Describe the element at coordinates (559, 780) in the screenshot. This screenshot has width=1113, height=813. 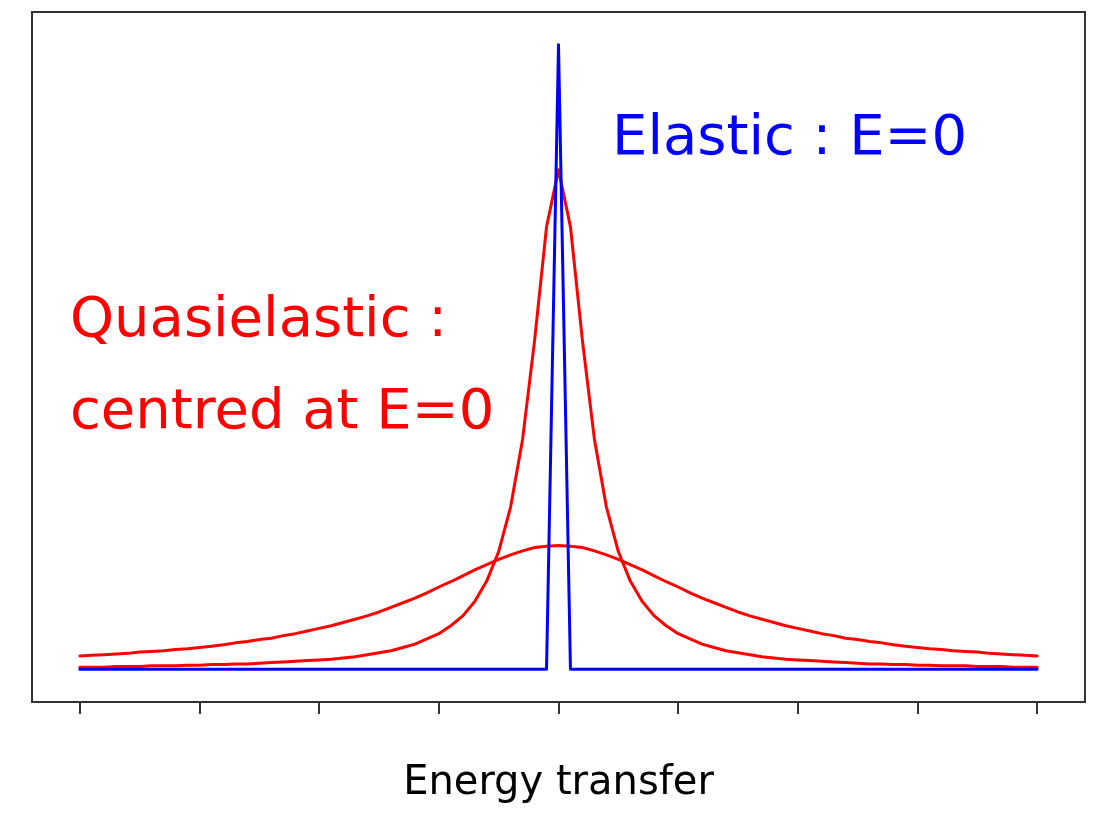
I see `x-axis-title: Energy transfer` at that location.